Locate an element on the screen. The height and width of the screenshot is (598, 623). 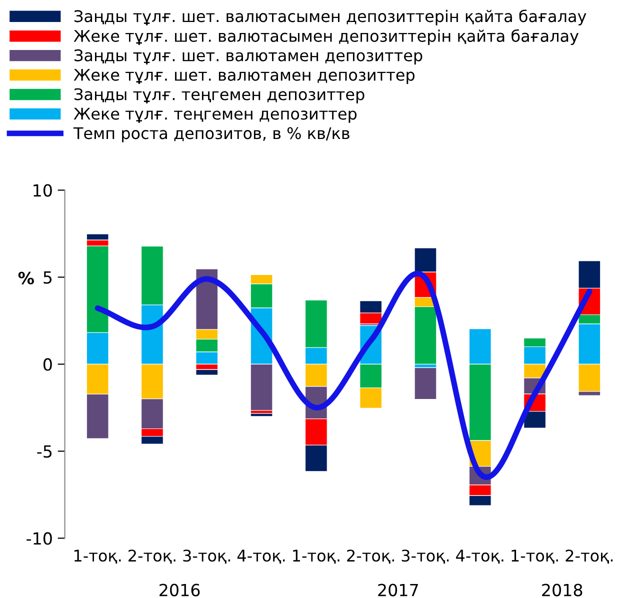
text: 2018 is located at coordinates (562, 590).